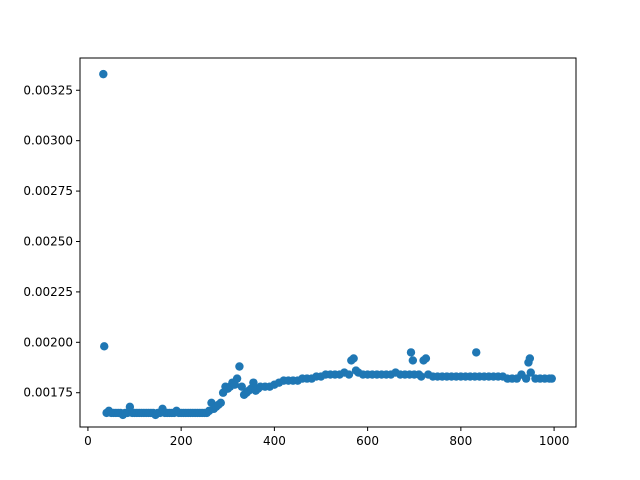  What do you see at coordinates (367, 441) in the screenshot?
I see `x-tick-label: 600` at bounding box center [367, 441].